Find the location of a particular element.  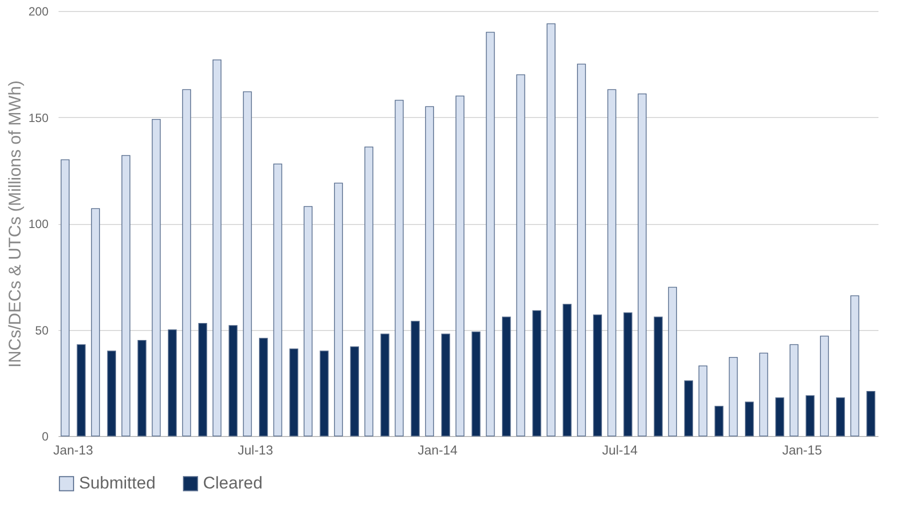

y-tick-label: 50 is located at coordinates (42, 330).